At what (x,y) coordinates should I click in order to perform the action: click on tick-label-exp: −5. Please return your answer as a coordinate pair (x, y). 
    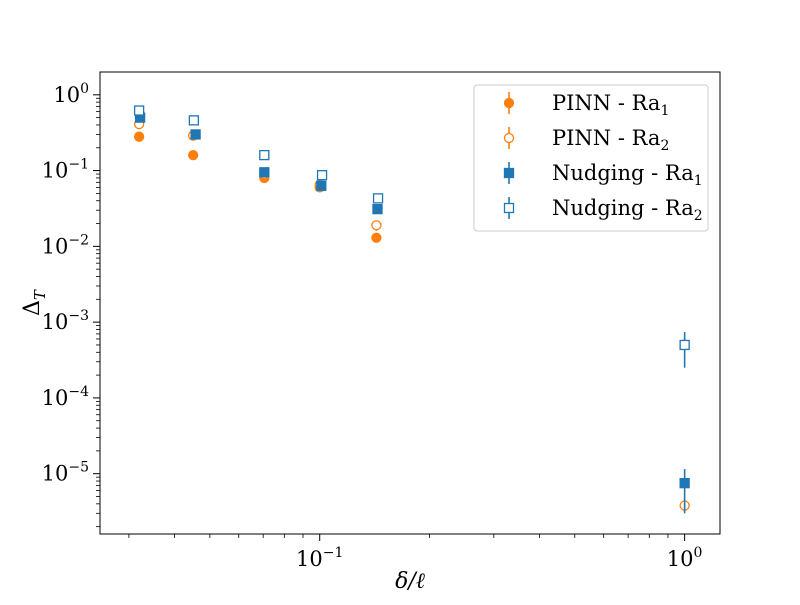
    Looking at the image, I should click on (78, 468).